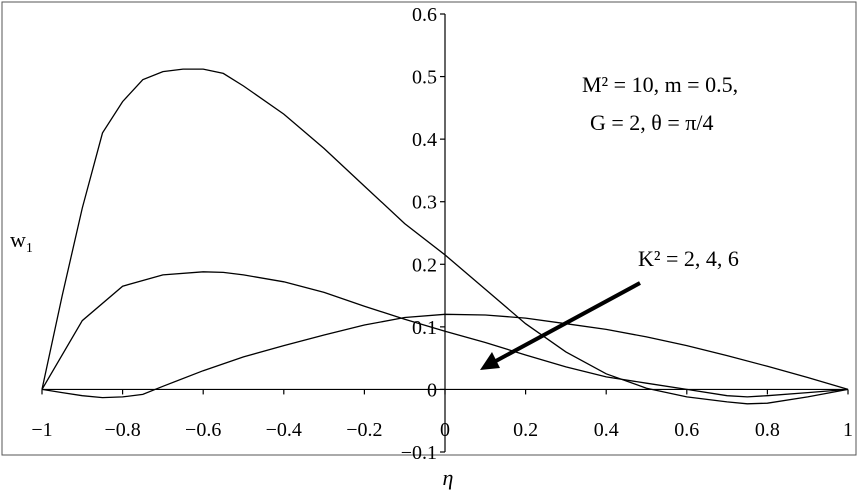 This screenshot has width=862, height=499. What do you see at coordinates (567, 322) in the screenshot?
I see `arrow-shaft` at bounding box center [567, 322].